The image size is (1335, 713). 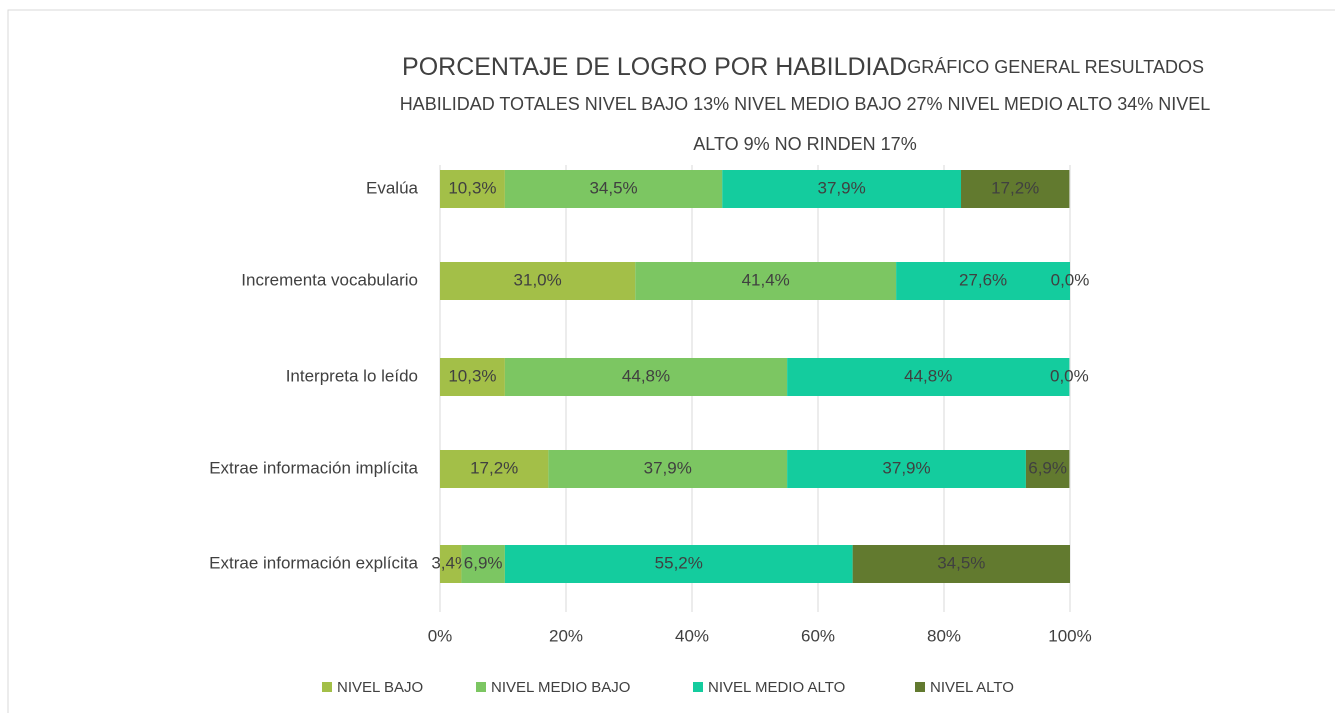 I want to click on description: ALTO 9% NO RINDEN 17%, so click(x=804, y=144).